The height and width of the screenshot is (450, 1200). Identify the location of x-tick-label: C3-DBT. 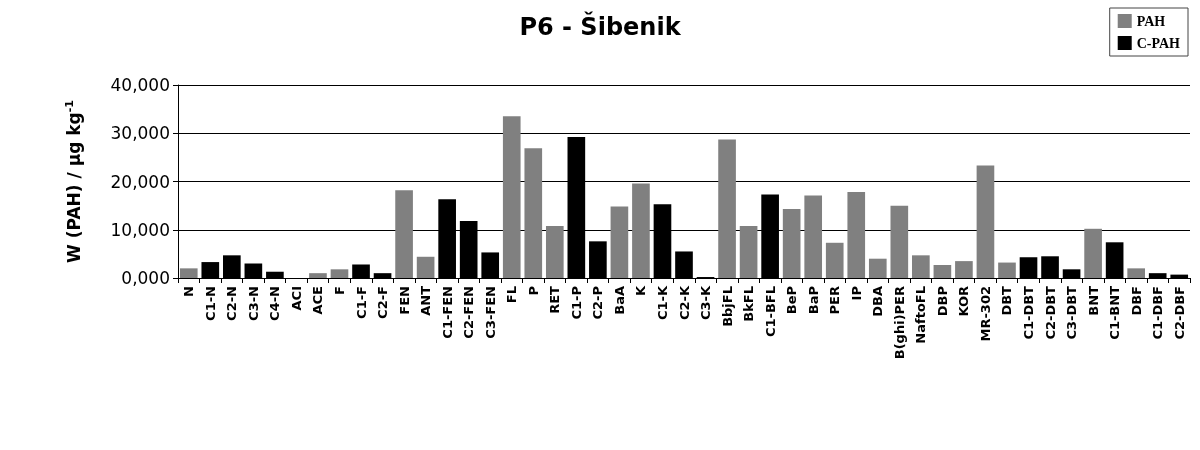
(1072, 312).